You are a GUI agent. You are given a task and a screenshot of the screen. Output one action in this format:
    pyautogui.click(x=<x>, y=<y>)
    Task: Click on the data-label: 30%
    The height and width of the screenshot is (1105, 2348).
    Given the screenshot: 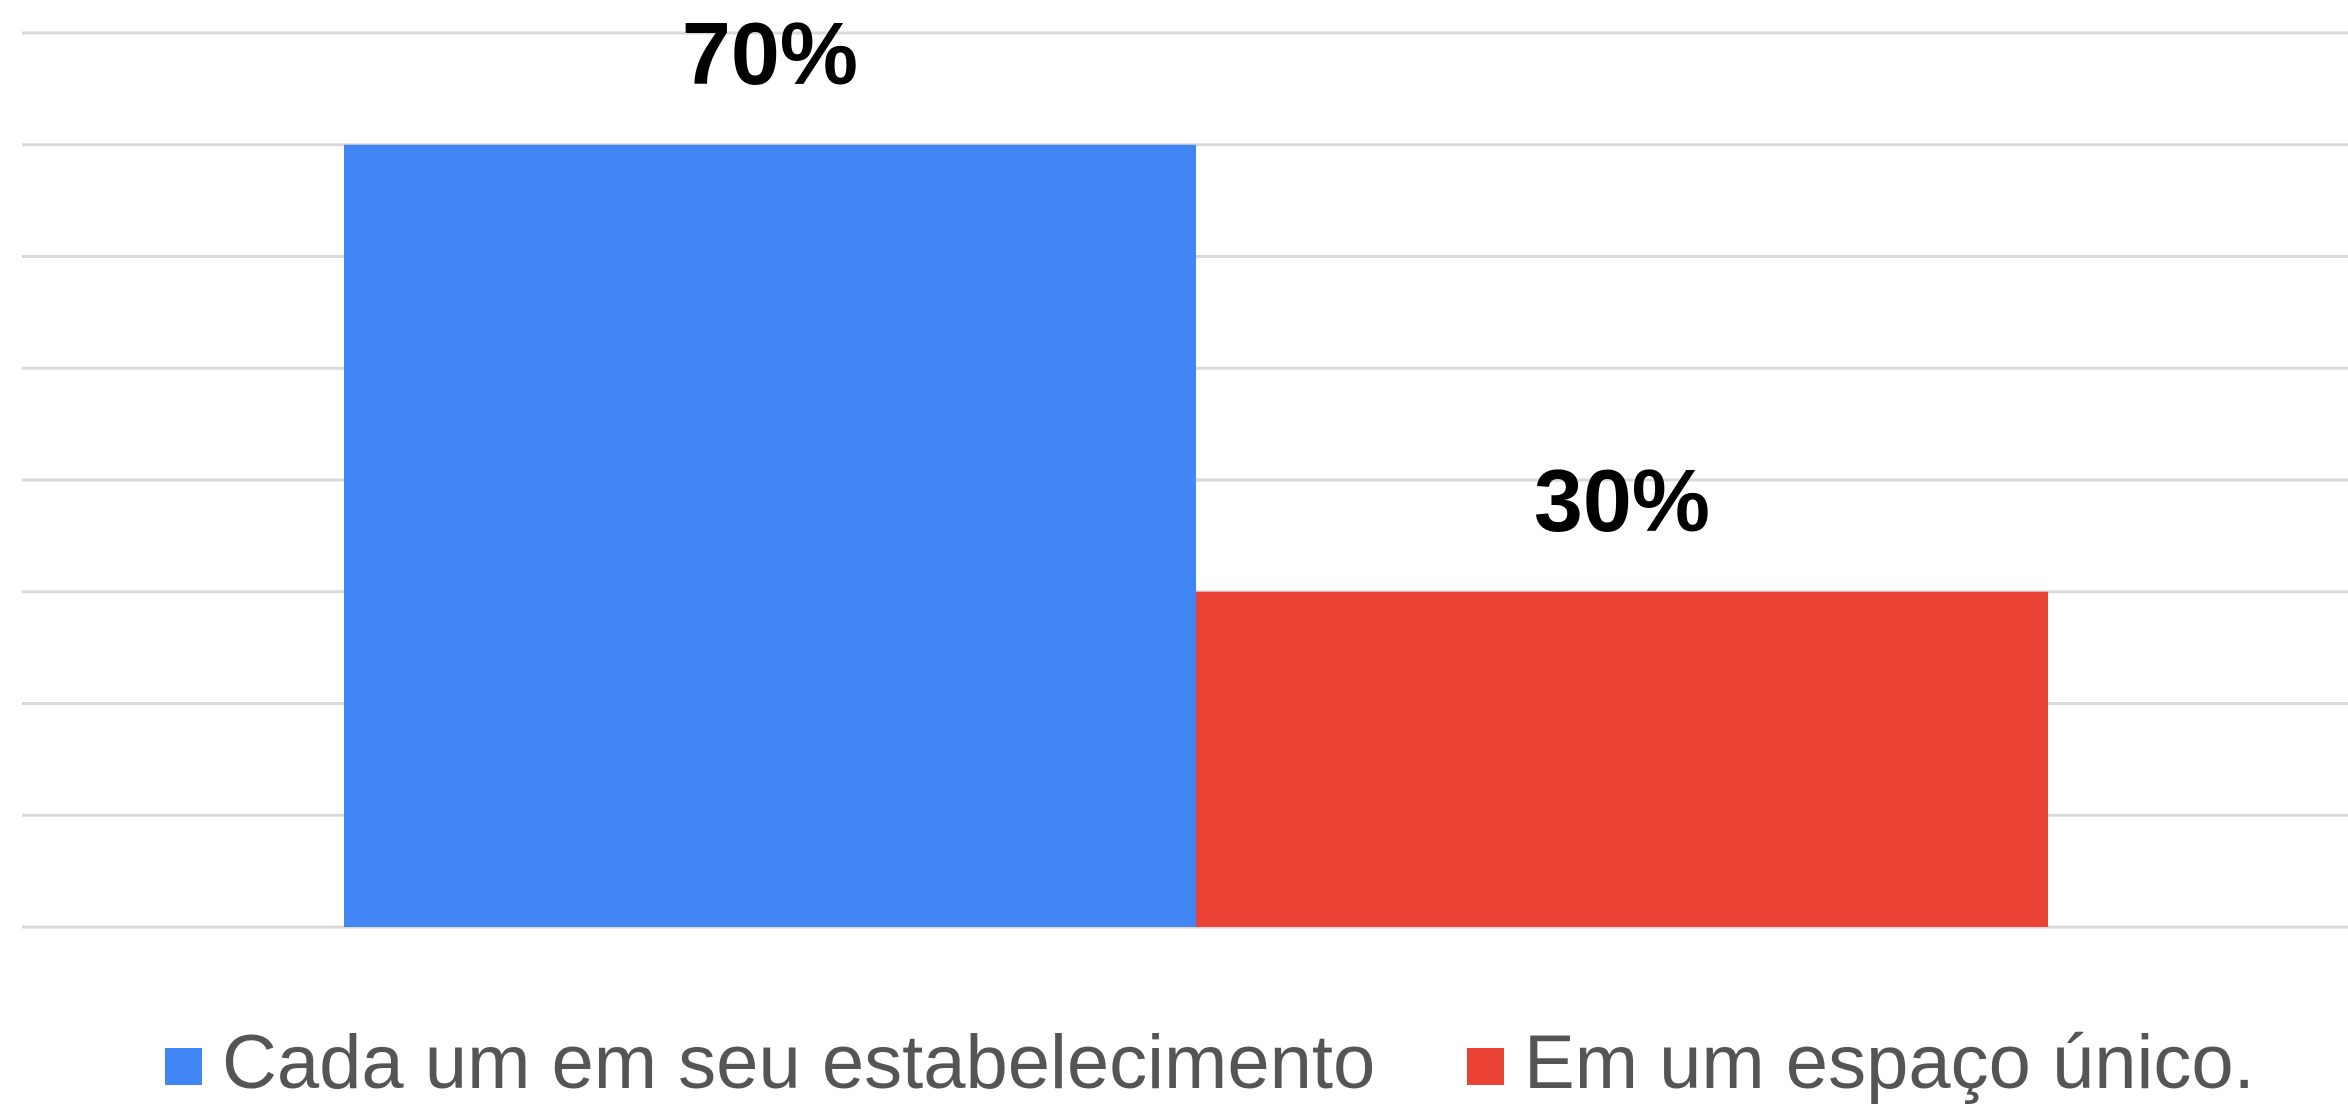 What is the action you would take?
    pyautogui.click(x=1622, y=500)
    